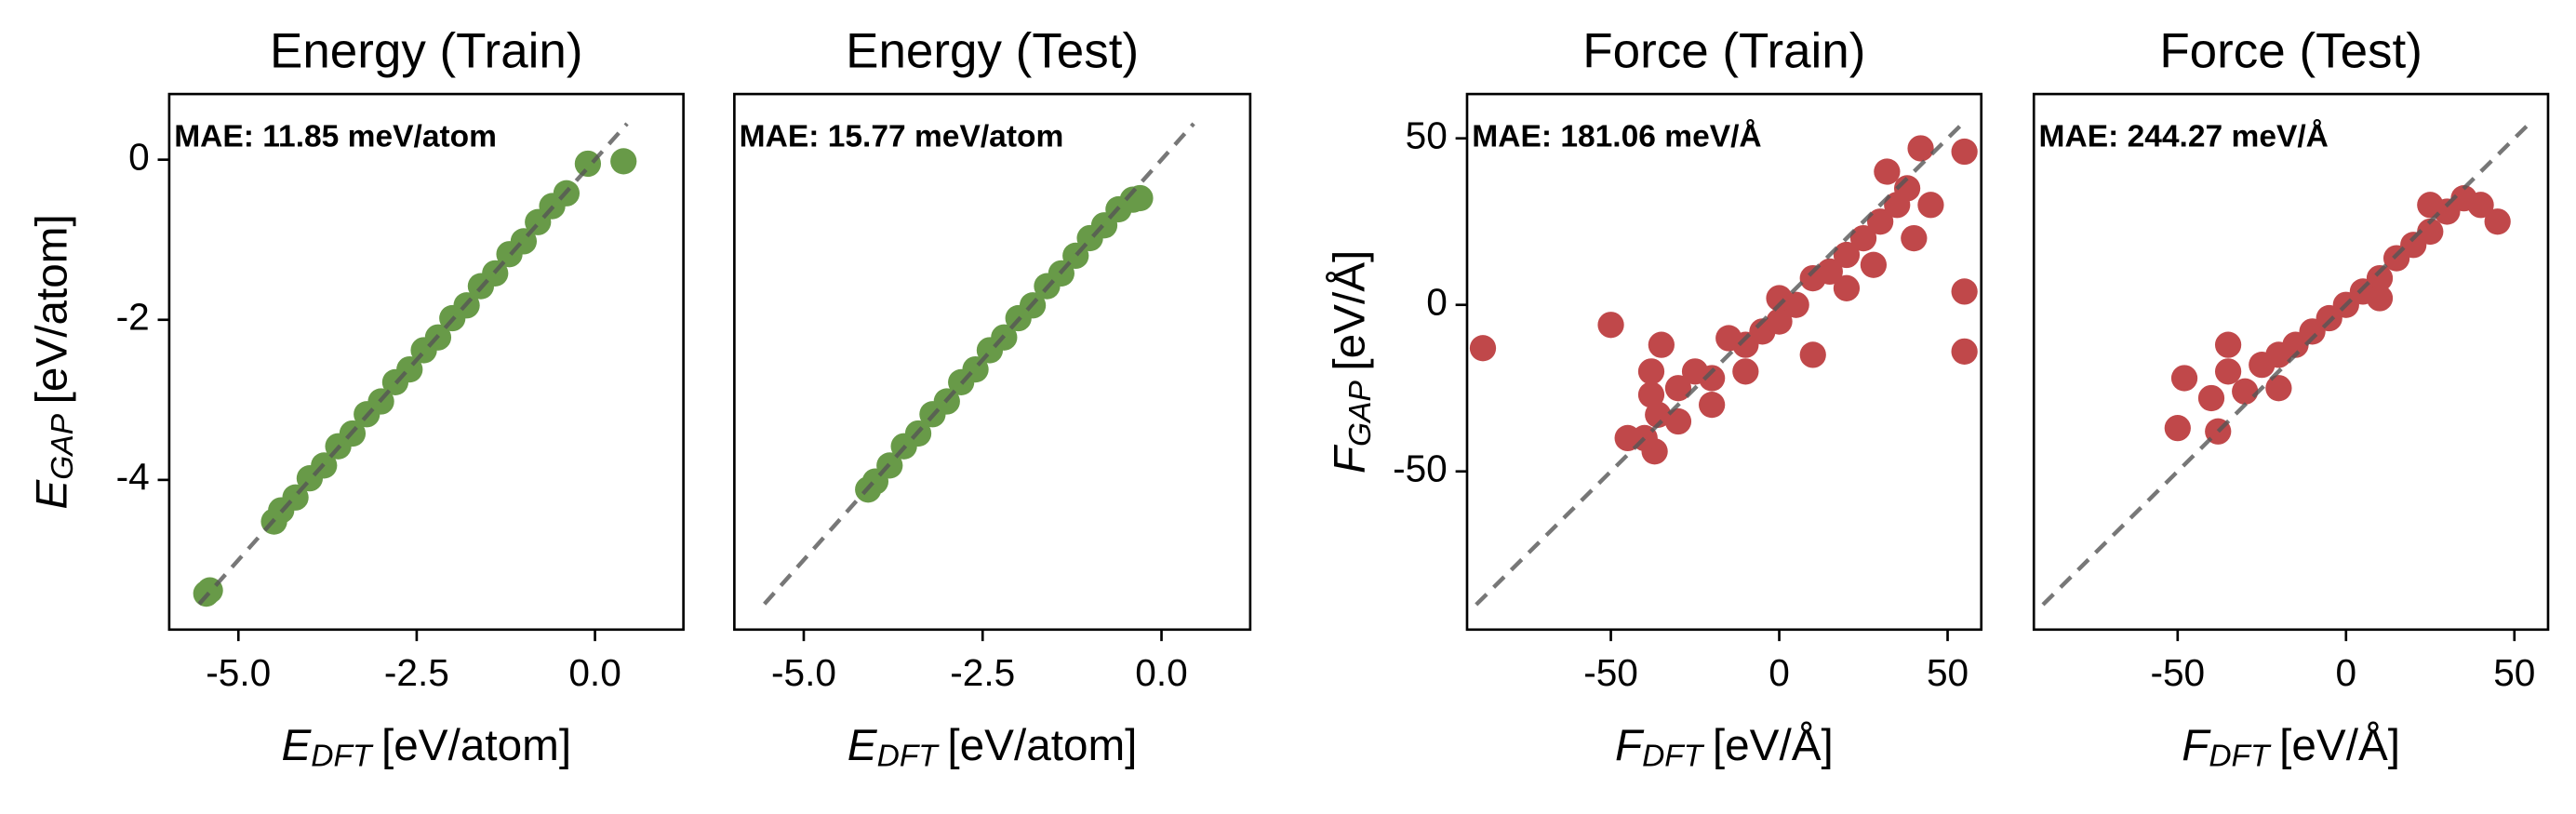 The image size is (2576, 814). What do you see at coordinates (1427, 134) in the screenshot?
I see `y-tick-label: 50` at bounding box center [1427, 134].